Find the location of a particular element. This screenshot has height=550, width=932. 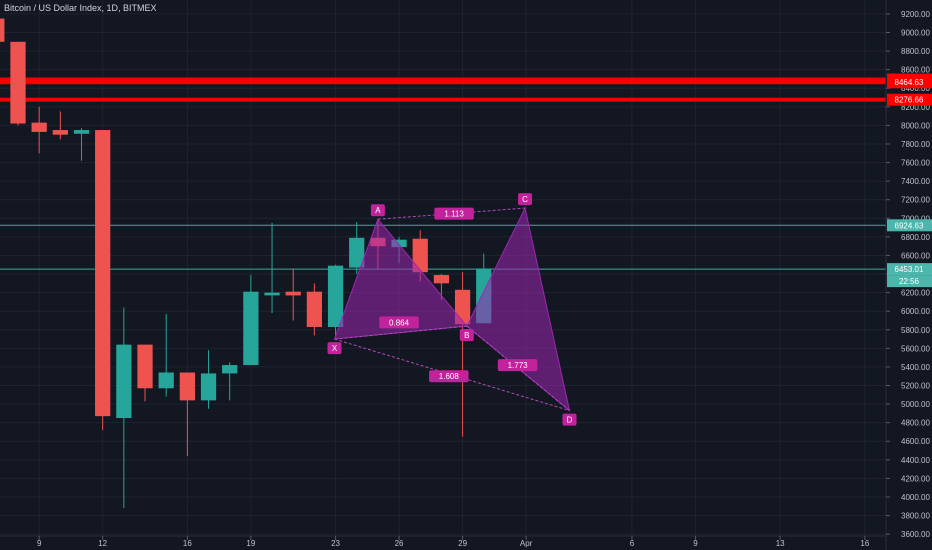

y-tick-label: 7000.00 is located at coordinates (915, 218).